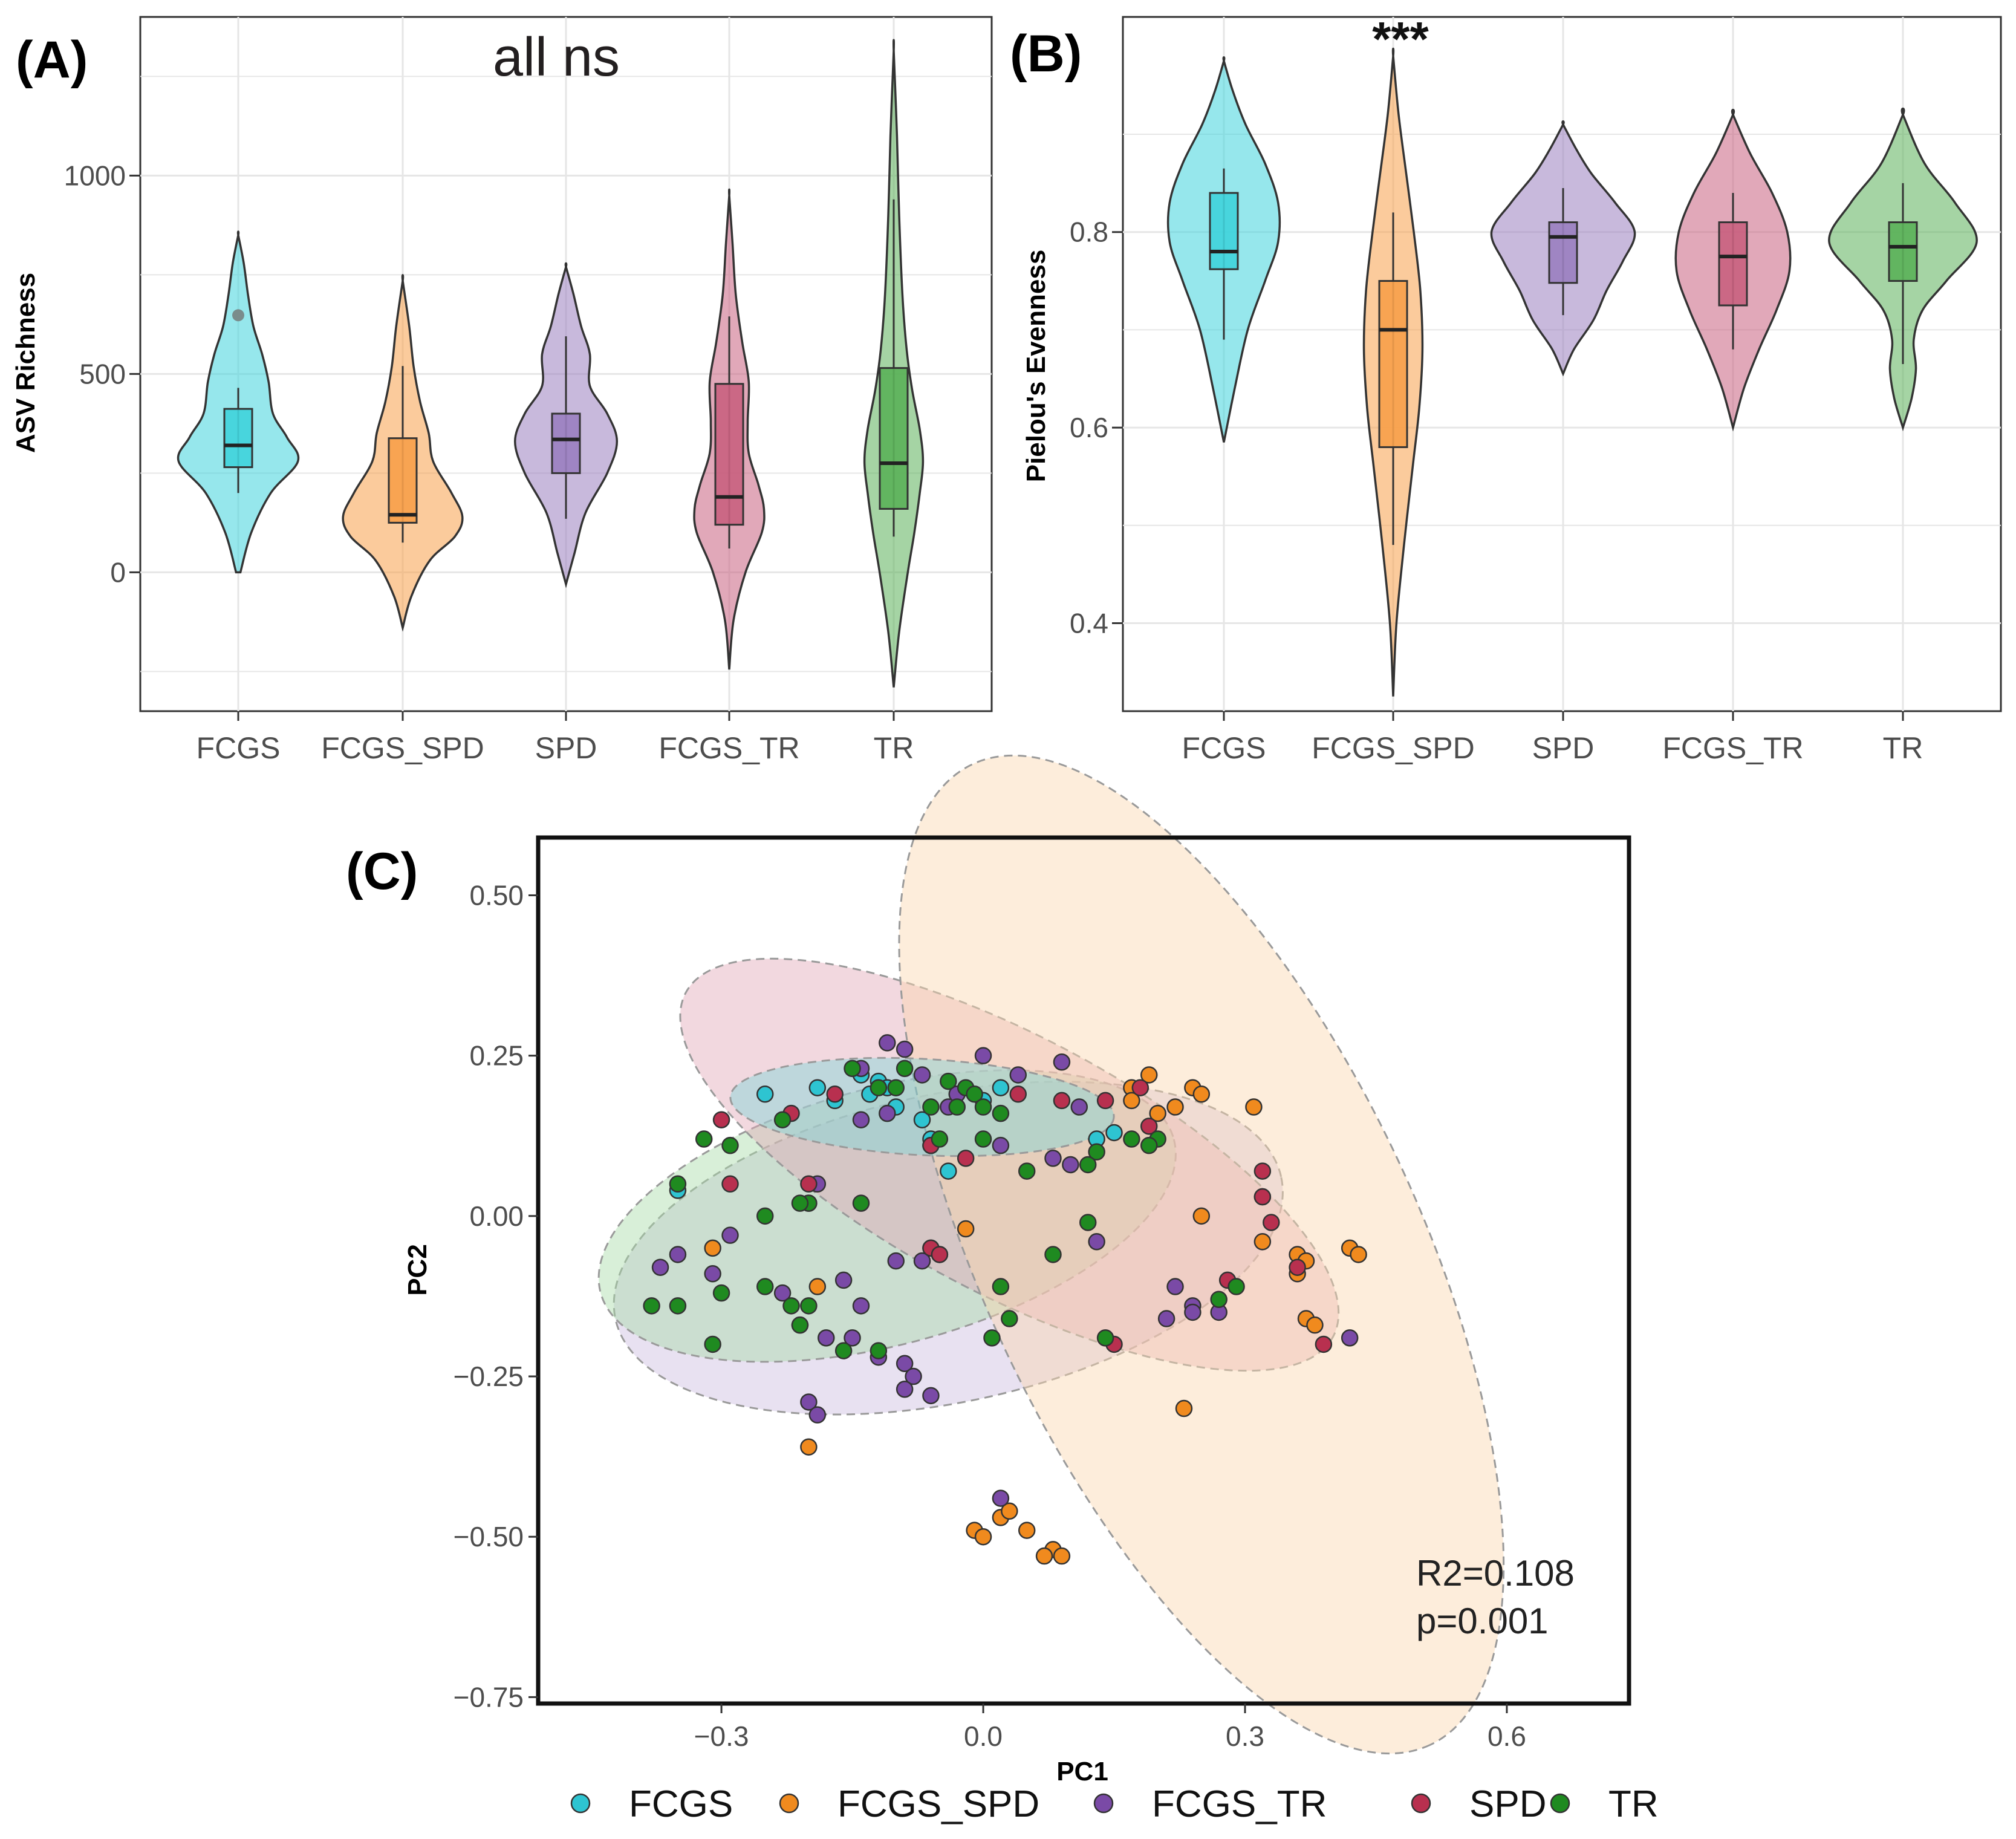 The height and width of the screenshot is (1839, 2016). I want to click on panel-a-tr-box, so click(894, 438).